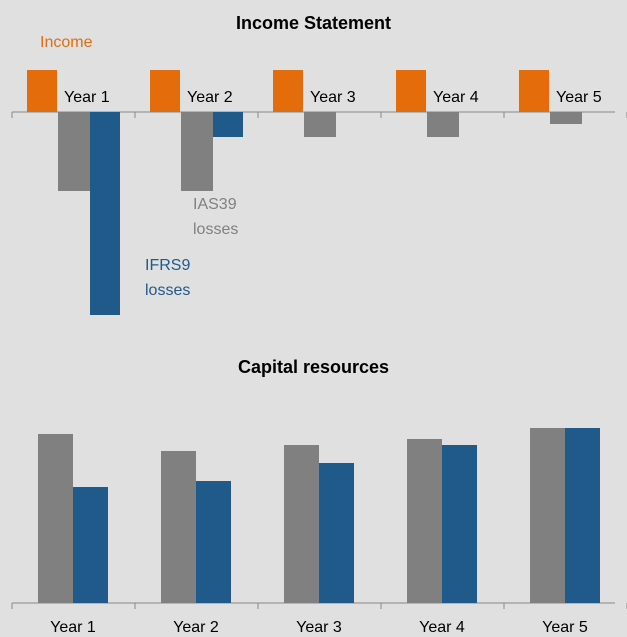  I want to click on series-label: IAS39 losses, so click(216, 217).